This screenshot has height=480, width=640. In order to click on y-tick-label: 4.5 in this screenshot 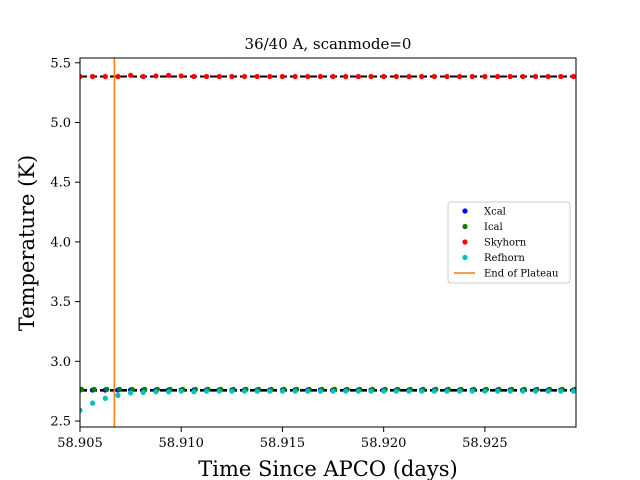, I will do `click(60, 183)`.